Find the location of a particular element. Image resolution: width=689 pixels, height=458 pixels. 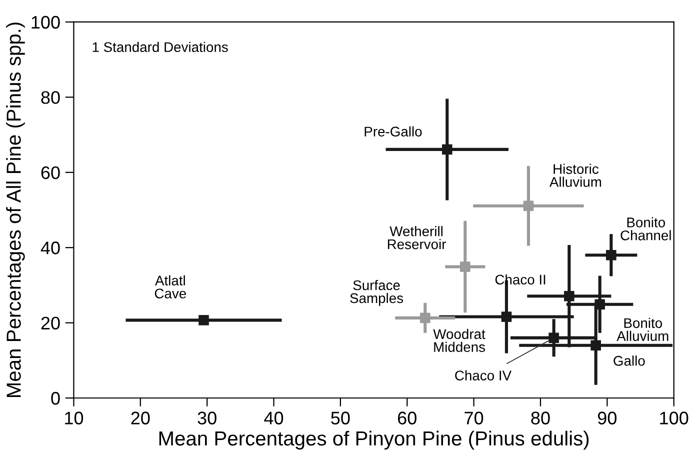

x-tick-label: 50 is located at coordinates (340, 418).